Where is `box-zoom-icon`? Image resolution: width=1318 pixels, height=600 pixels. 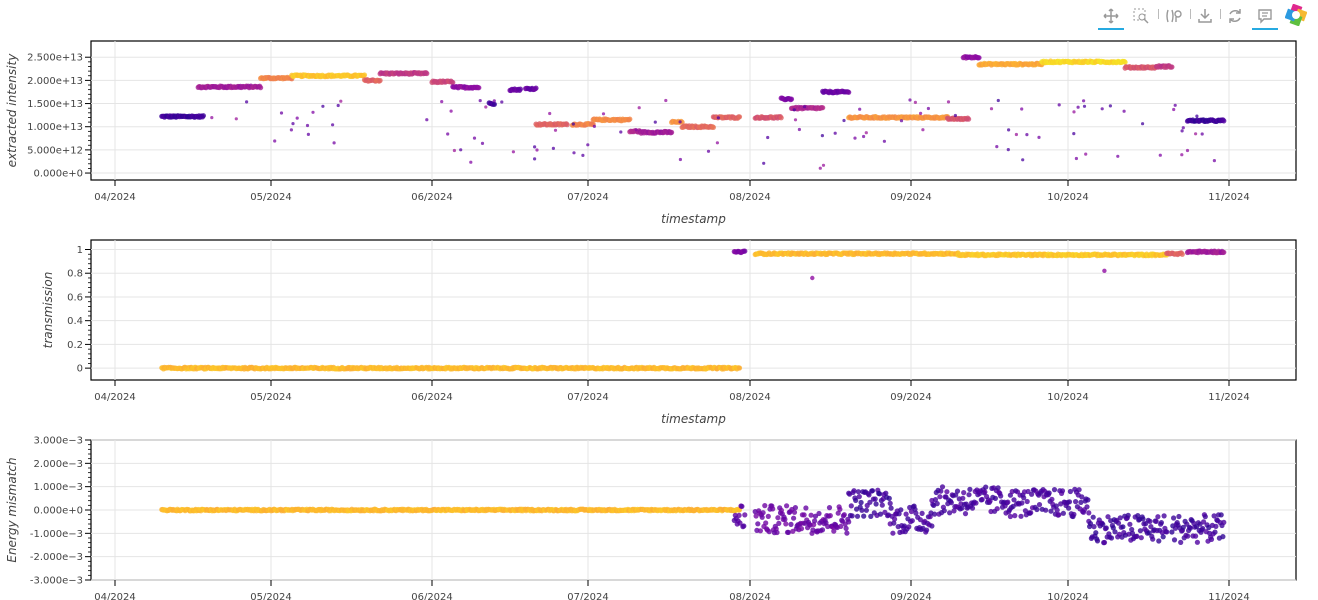
box-zoom-icon is located at coordinates (1141, 16).